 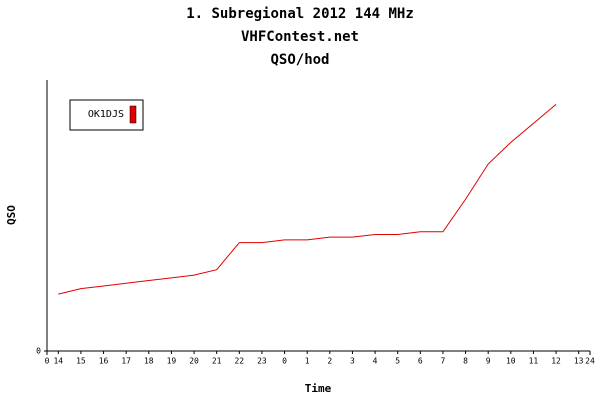 I want to click on x-tick-label: 5, so click(x=397, y=361).